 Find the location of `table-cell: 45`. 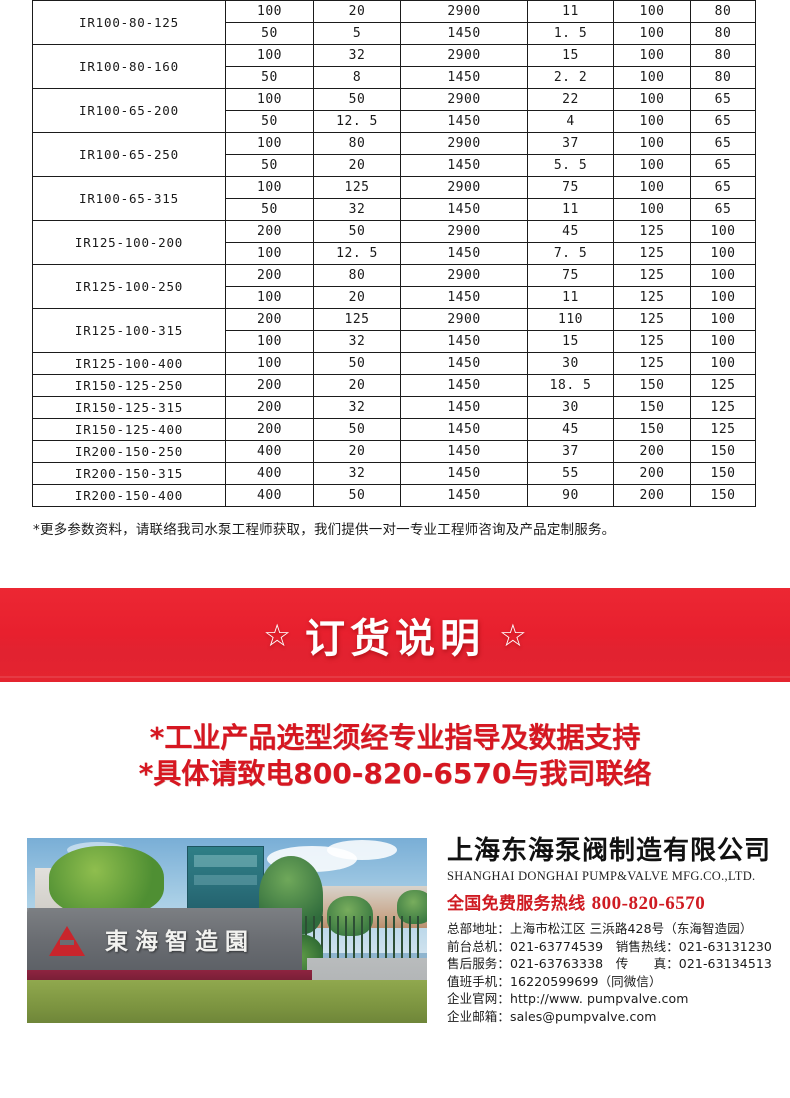

table-cell: 45 is located at coordinates (570, 429).